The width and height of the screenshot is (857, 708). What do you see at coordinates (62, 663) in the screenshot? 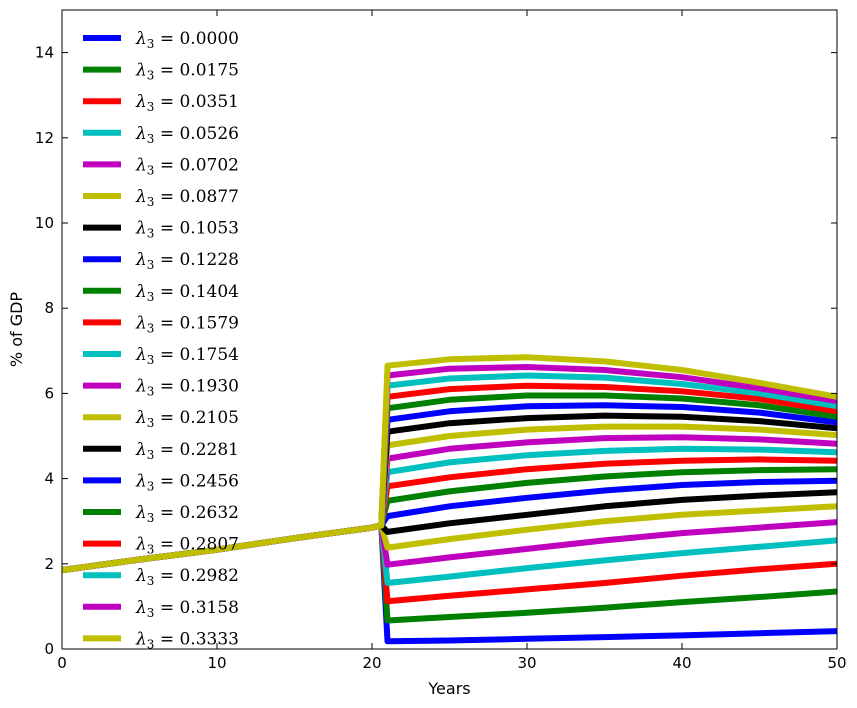
I see `x-tick-label: 0` at bounding box center [62, 663].